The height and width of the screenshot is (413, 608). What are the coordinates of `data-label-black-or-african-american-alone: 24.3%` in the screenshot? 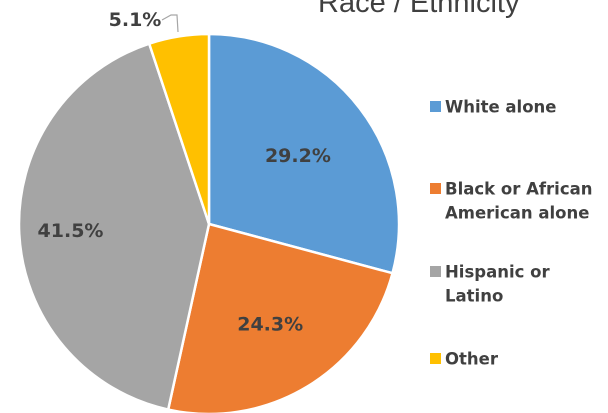 It's located at (270, 325).